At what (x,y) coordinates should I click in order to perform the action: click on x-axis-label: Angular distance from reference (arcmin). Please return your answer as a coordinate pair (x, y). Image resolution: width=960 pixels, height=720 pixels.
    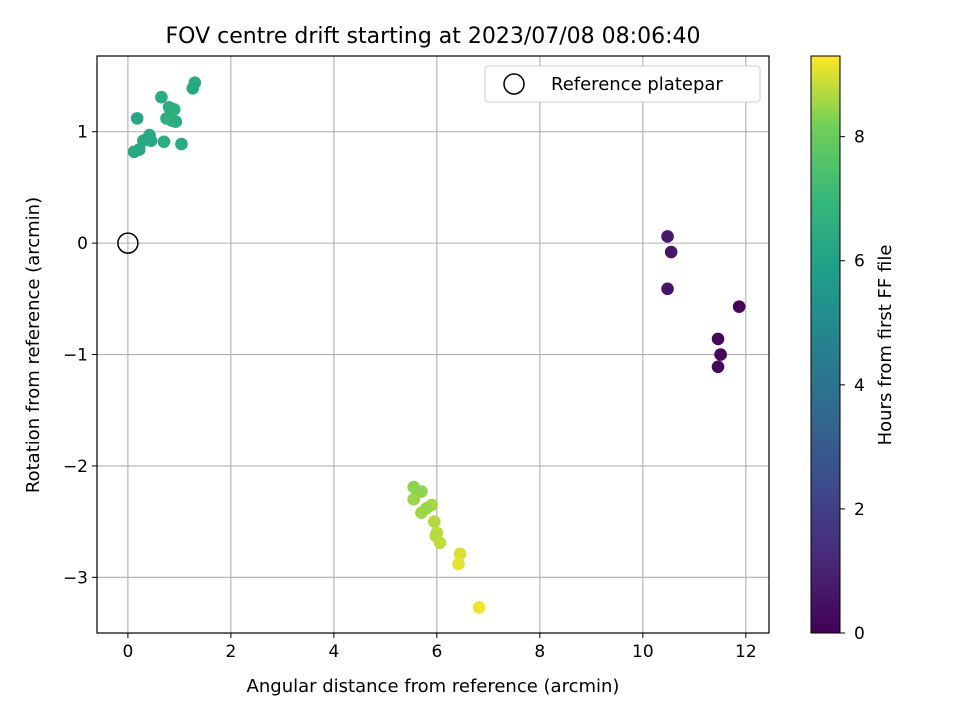
    Looking at the image, I should click on (433, 686).